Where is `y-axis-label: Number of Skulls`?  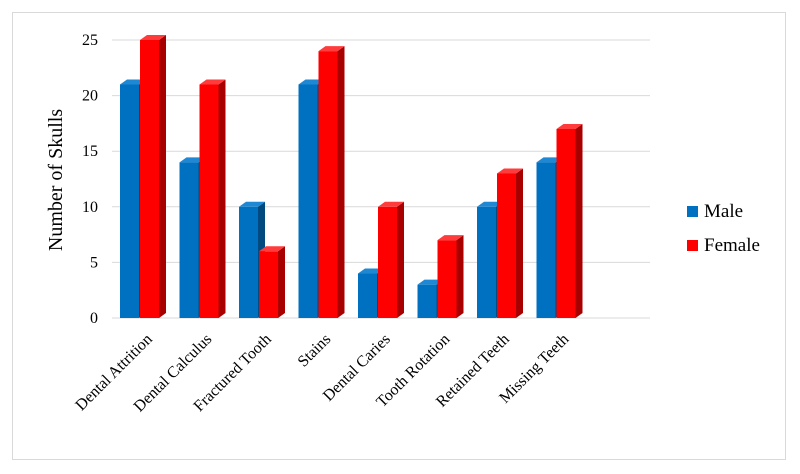 y-axis-label: Number of Skulls is located at coordinates (56, 180).